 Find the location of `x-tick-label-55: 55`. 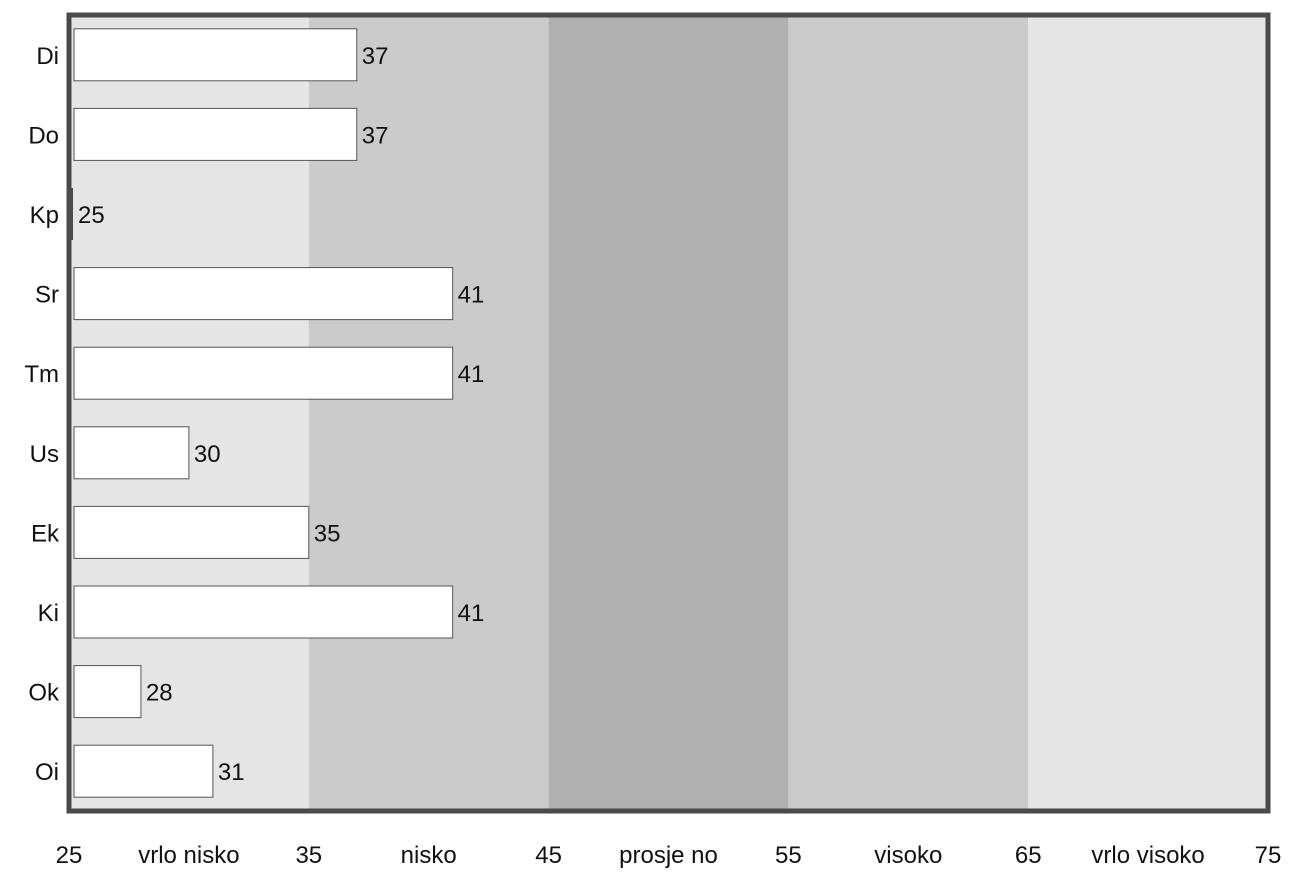

x-tick-label-55: 55 is located at coordinates (788, 855).